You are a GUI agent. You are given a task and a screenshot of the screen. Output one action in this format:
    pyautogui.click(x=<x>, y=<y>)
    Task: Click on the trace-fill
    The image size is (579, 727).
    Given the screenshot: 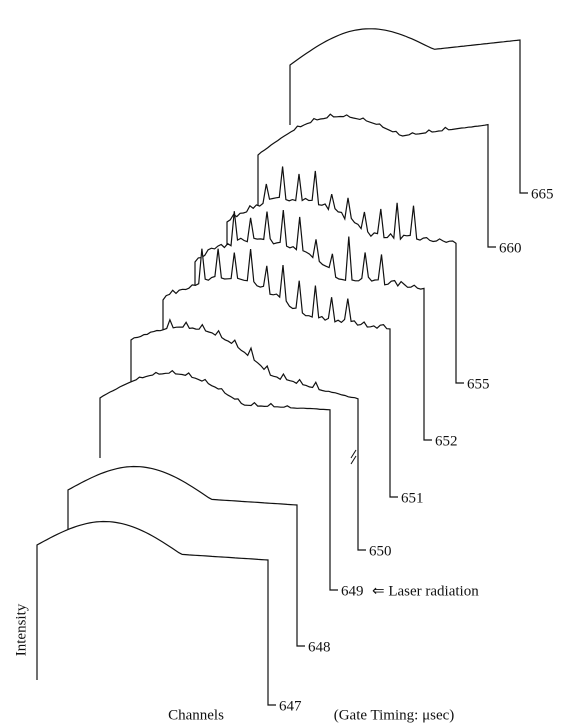 What is the action you would take?
    pyautogui.click(x=152, y=613)
    